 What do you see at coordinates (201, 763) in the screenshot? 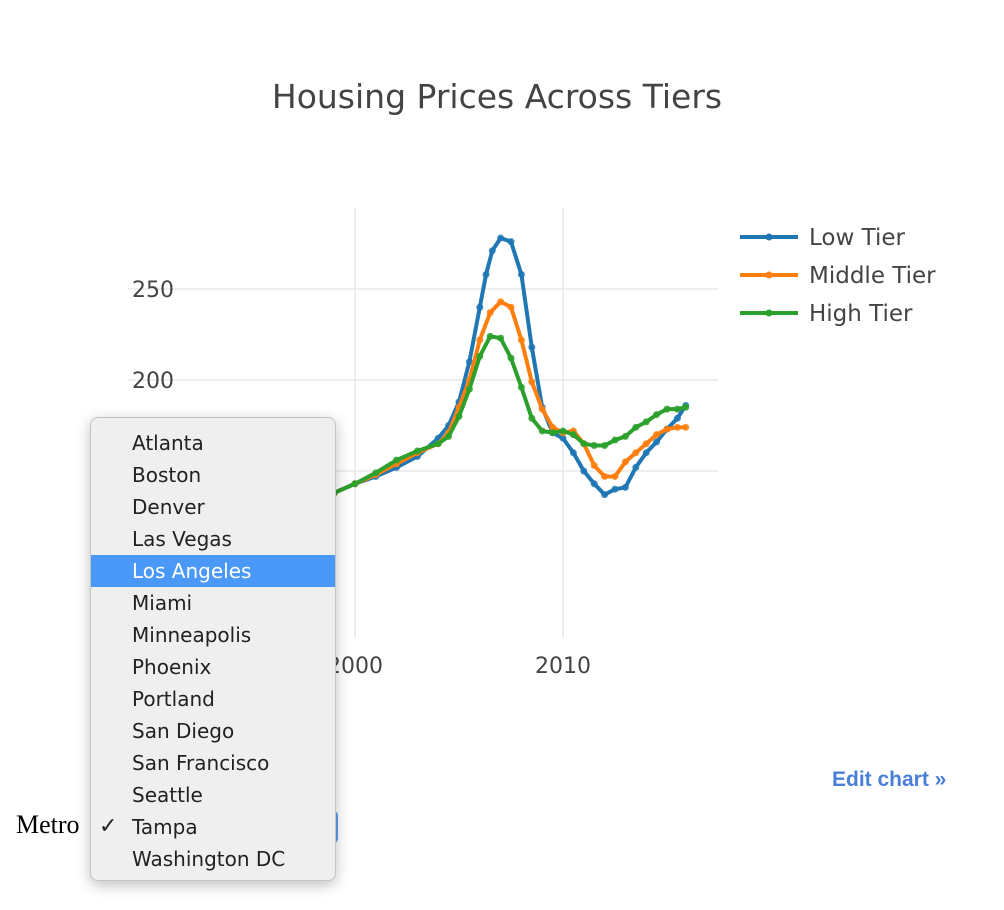
I see `metro-option-label: San Francisco` at bounding box center [201, 763].